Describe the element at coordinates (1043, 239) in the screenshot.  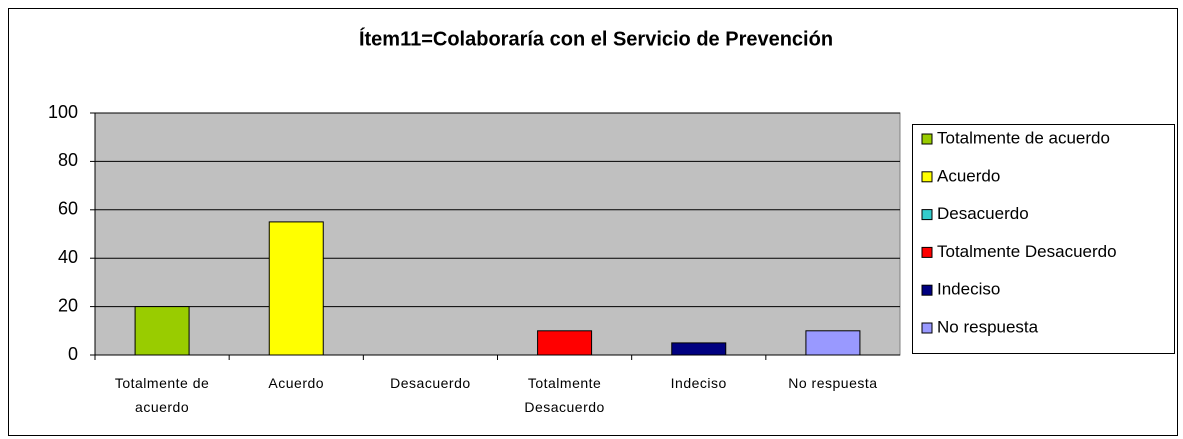
I see `legend-box` at that location.